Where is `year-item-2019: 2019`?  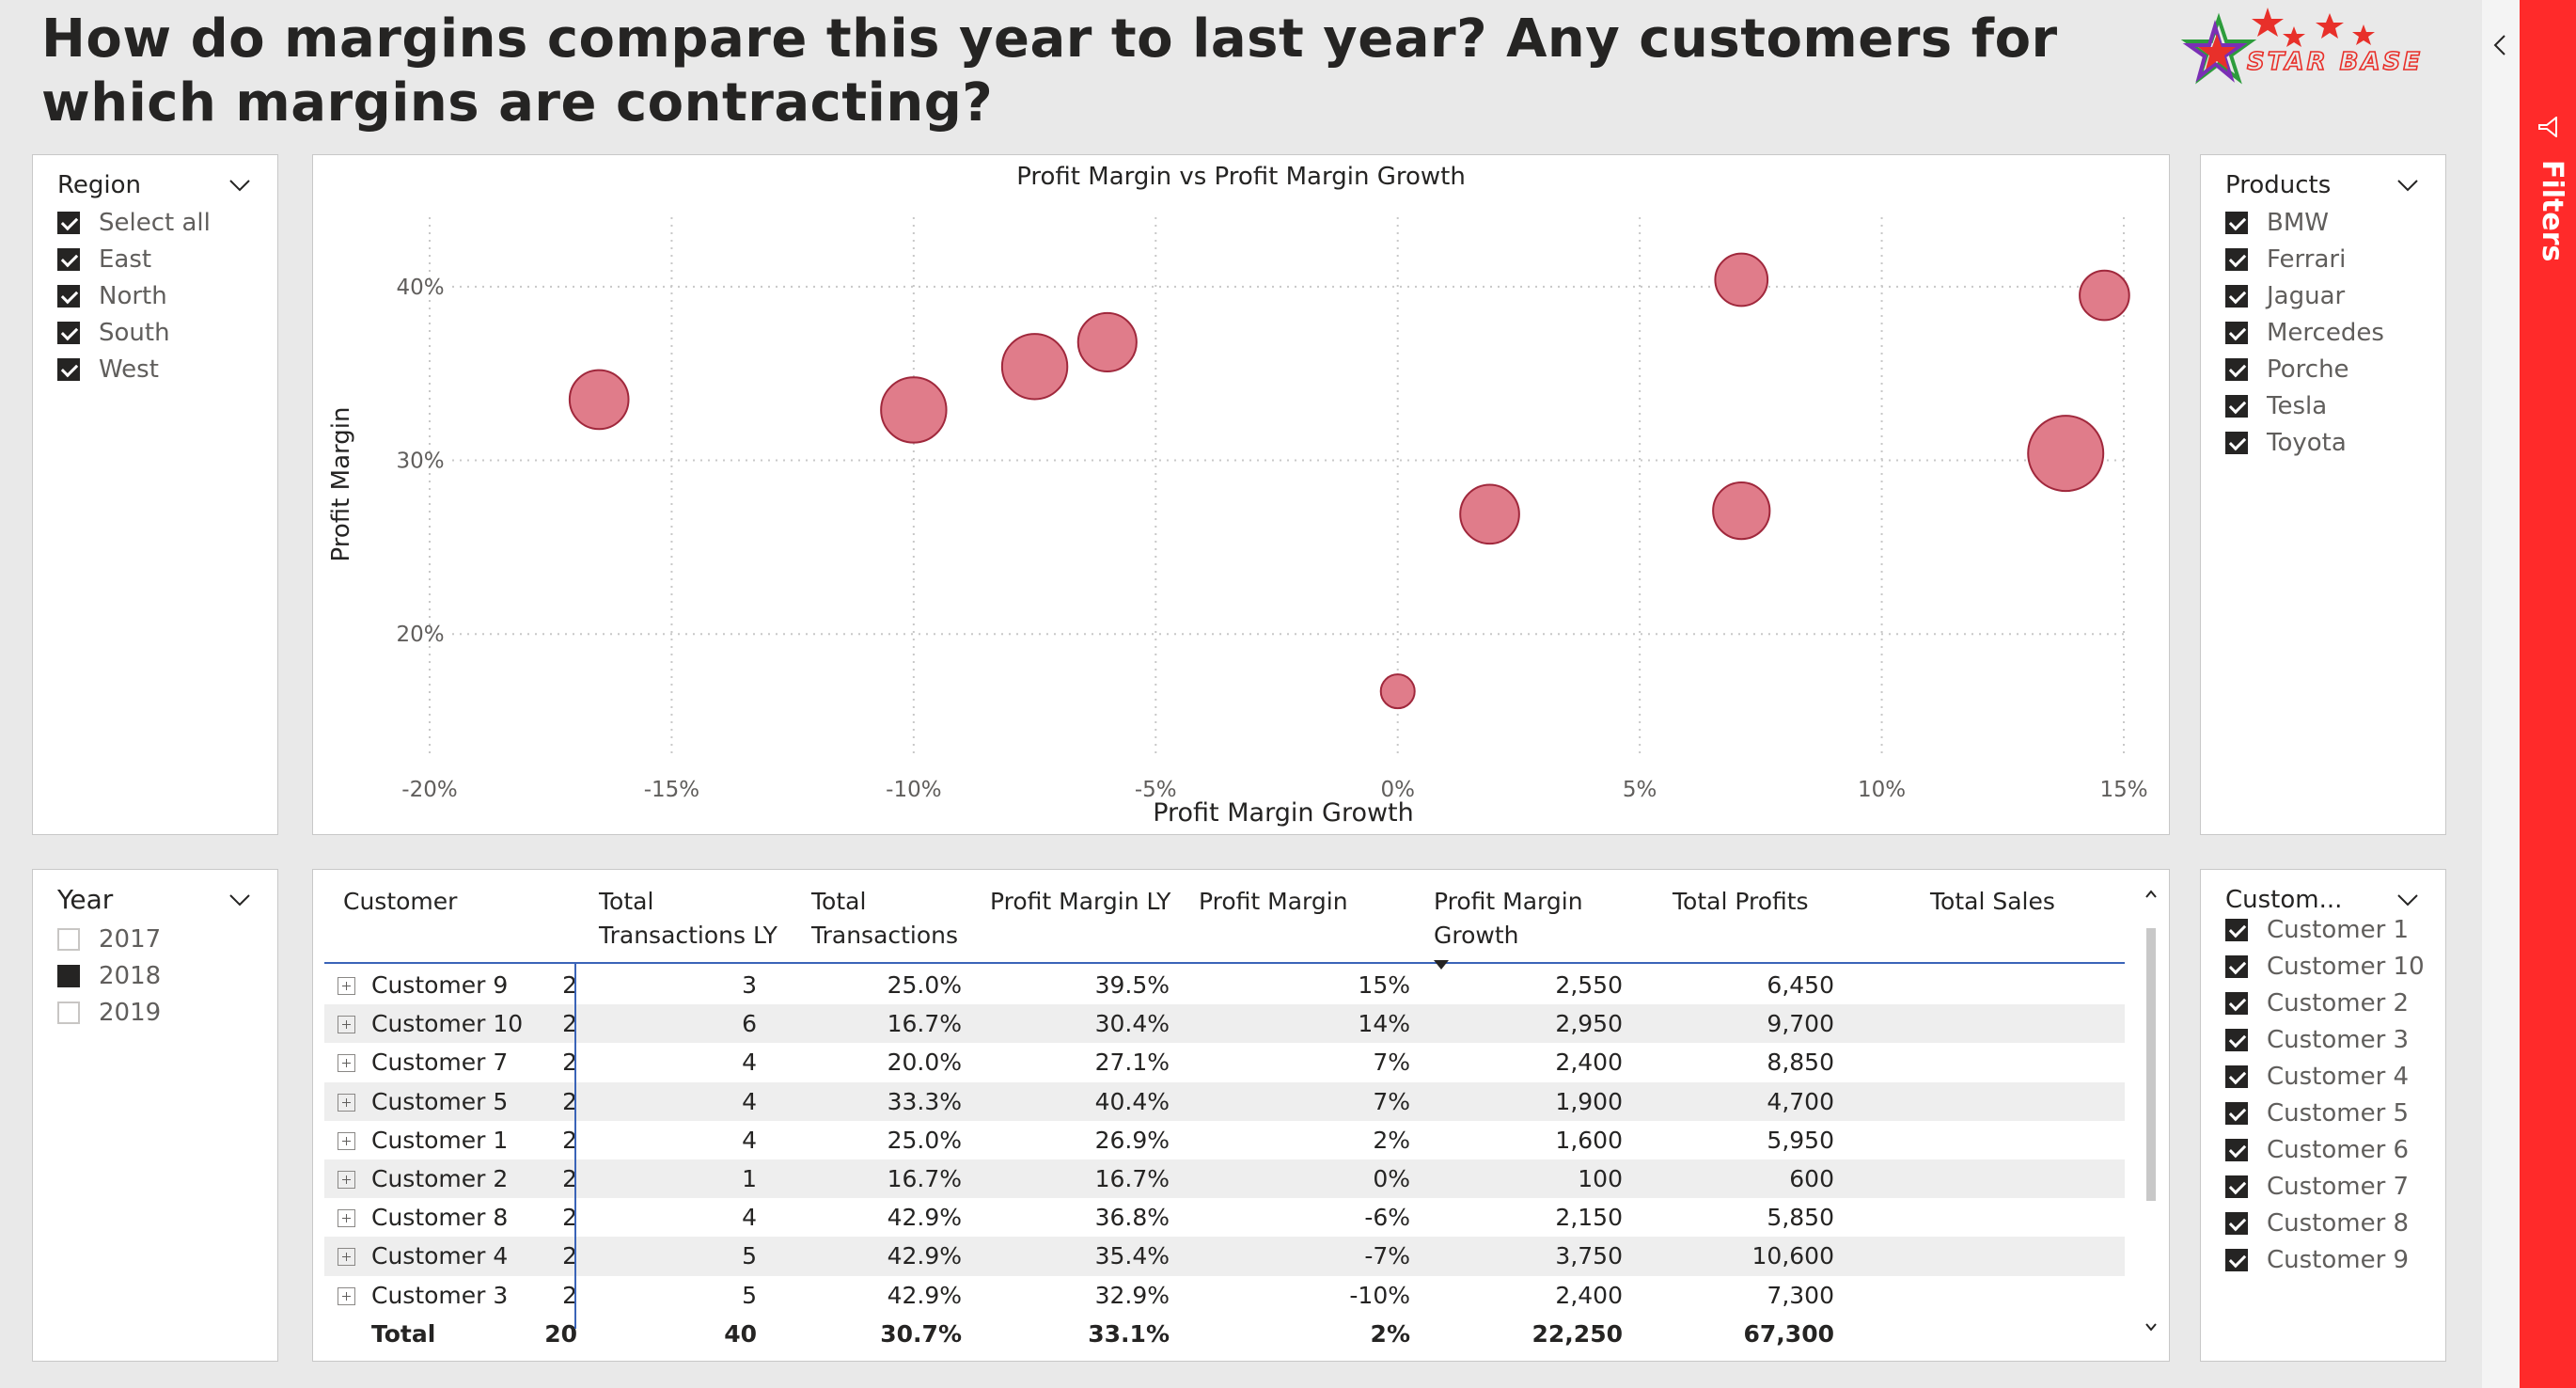 year-item-2019: 2019 is located at coordinates (163, 1012).